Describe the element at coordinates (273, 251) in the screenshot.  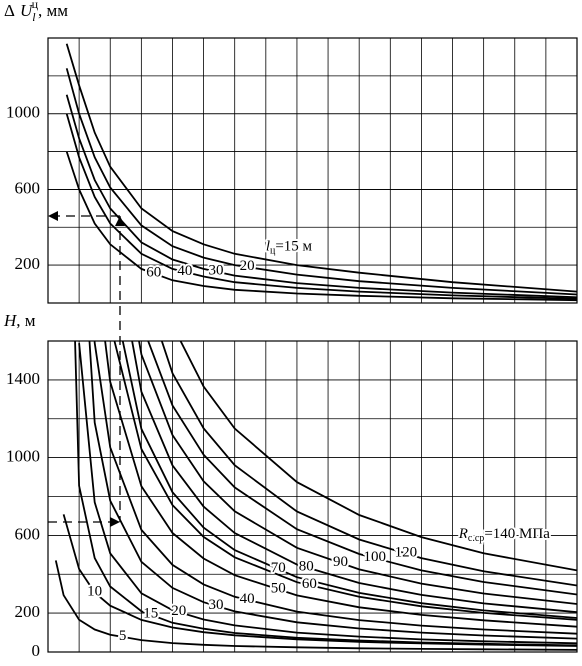
I see `label-sub: ц` at that location.